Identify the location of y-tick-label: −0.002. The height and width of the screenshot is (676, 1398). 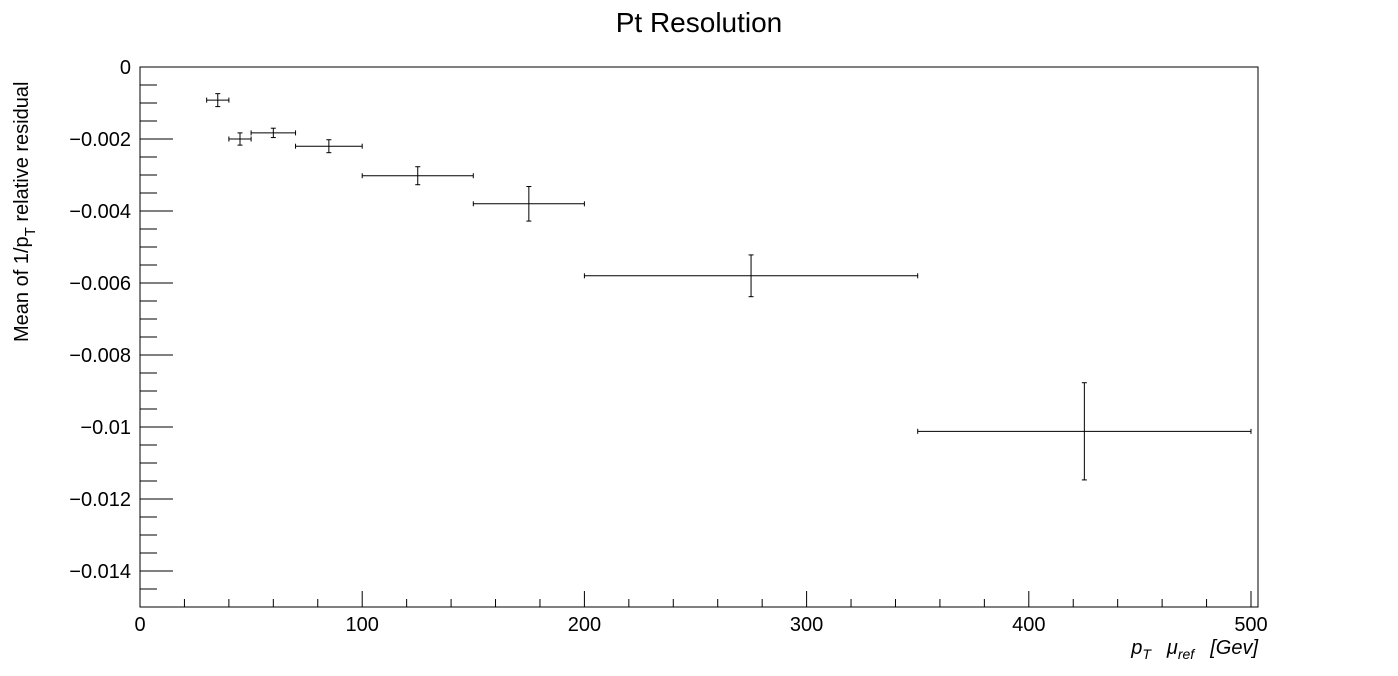
(100, 140).